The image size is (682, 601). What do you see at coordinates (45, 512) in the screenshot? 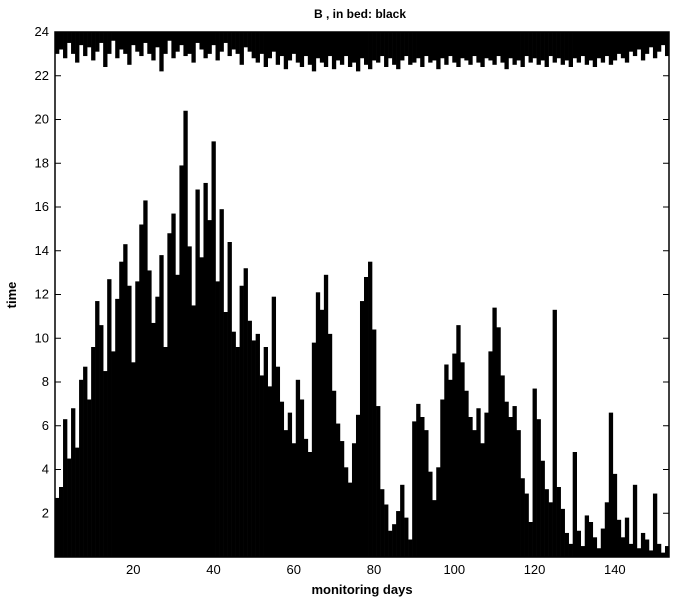
I see `y-tick-label: 2` at bounding box center [45, 512].